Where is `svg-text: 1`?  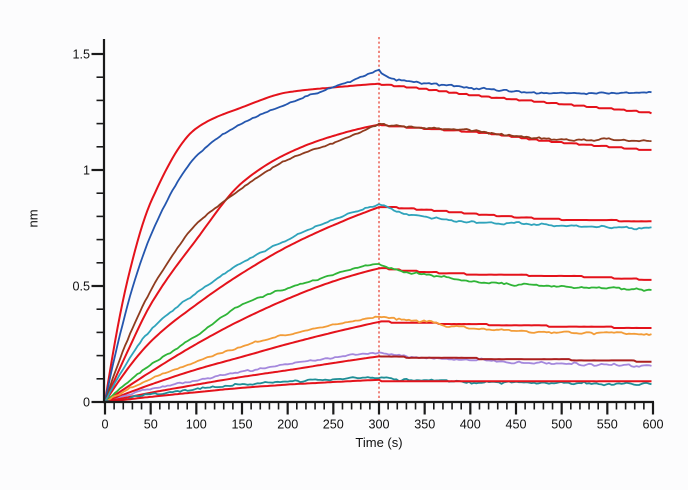 svg-text: 1 is located at coordinates (86, 170).